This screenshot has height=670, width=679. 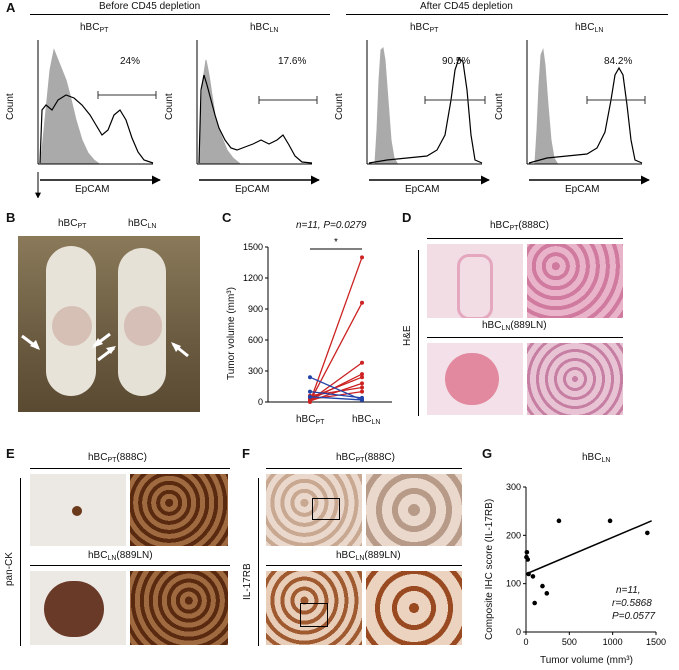 I want to click on c-xlabel-pt: hBCPT, so click(x=310, y=420).